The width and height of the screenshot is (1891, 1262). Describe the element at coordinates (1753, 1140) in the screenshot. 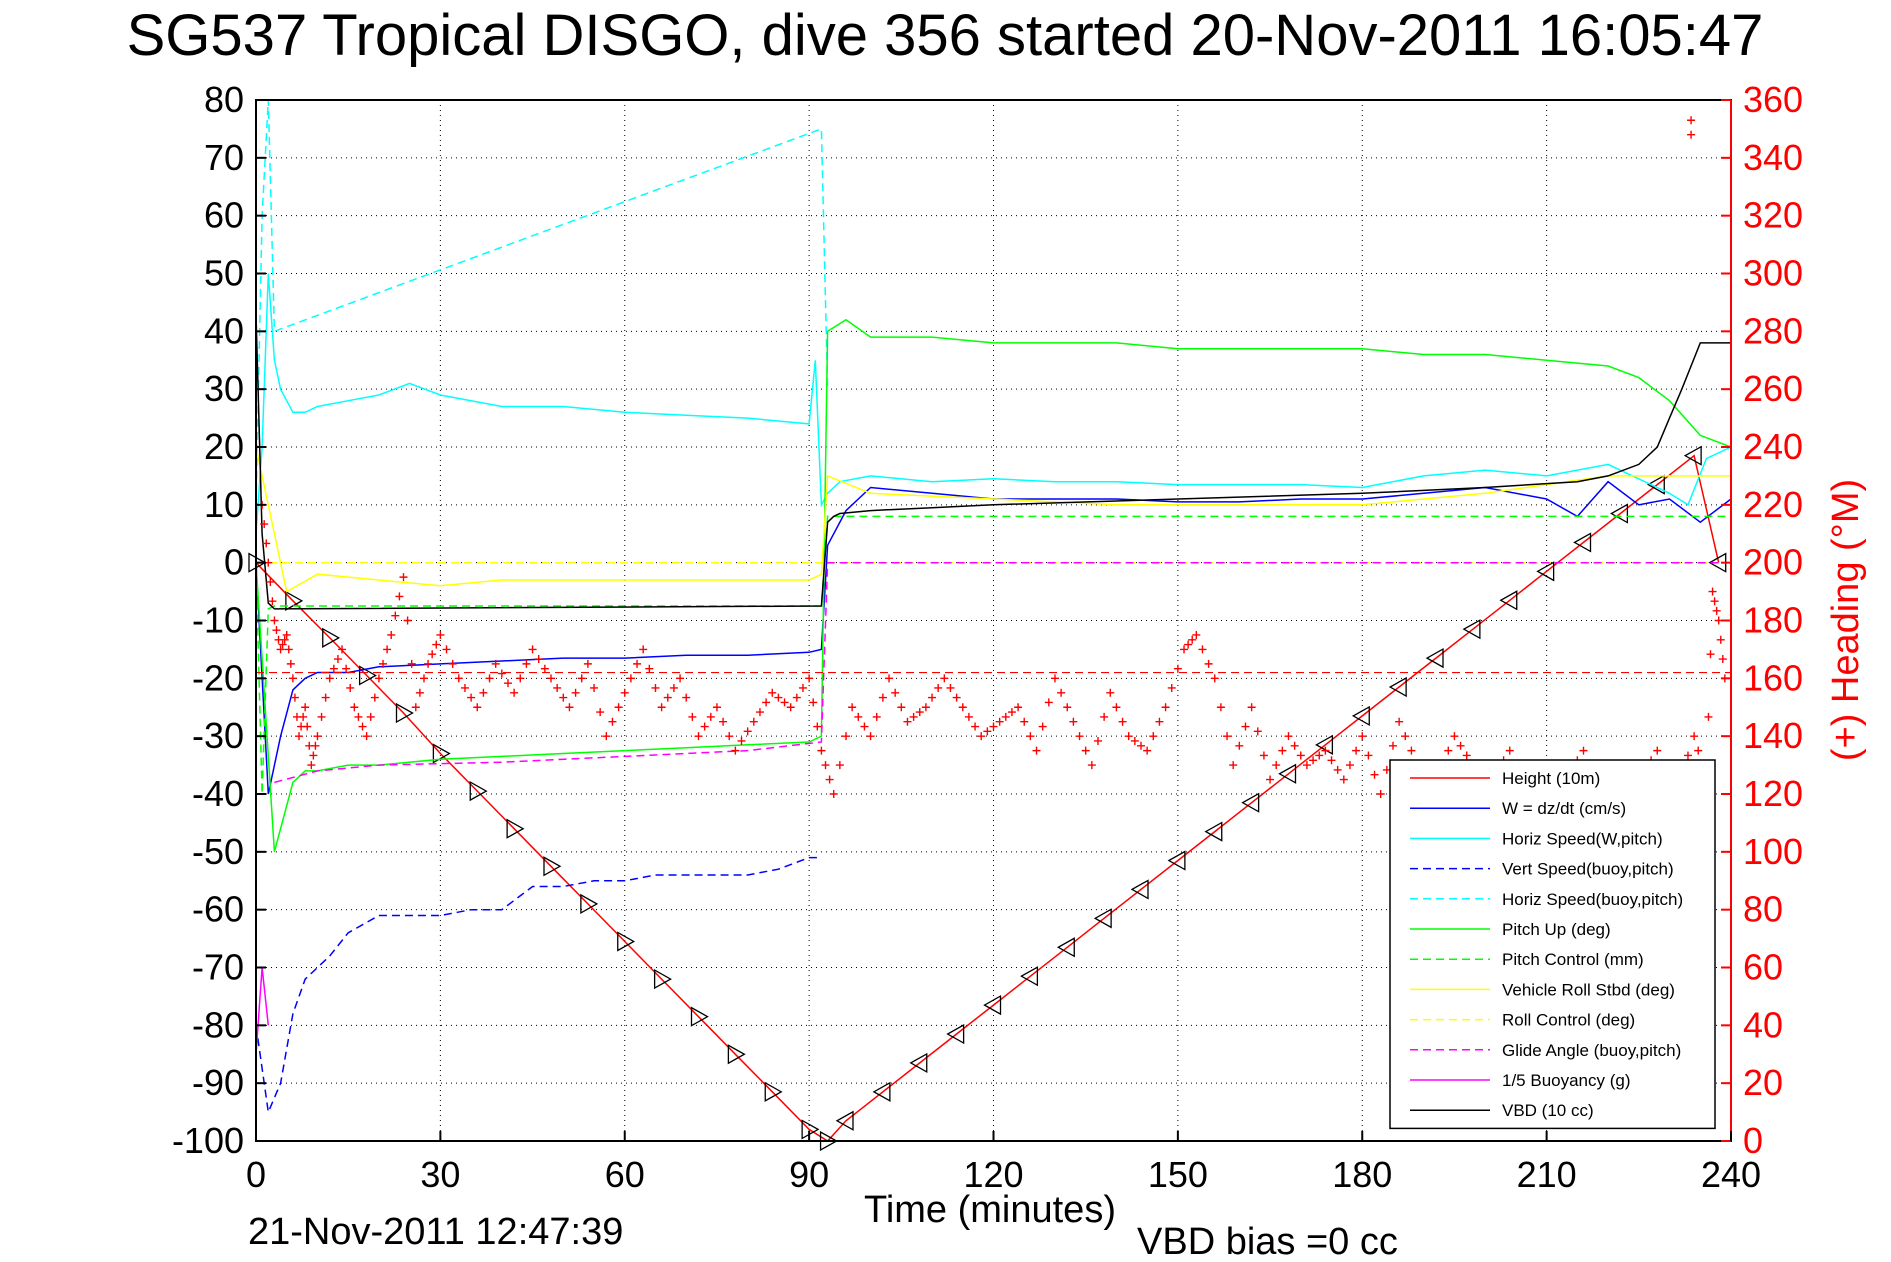

I see `y2-tick-label: 0` at that location.